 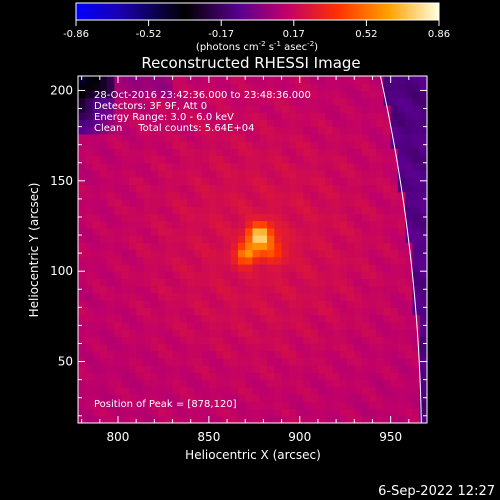 What do you see at coordinates (174, 128) in the screenshot?
I see `annotation-line: Clean Total counts: 5.64E+04` at bounding box center [174, 128].